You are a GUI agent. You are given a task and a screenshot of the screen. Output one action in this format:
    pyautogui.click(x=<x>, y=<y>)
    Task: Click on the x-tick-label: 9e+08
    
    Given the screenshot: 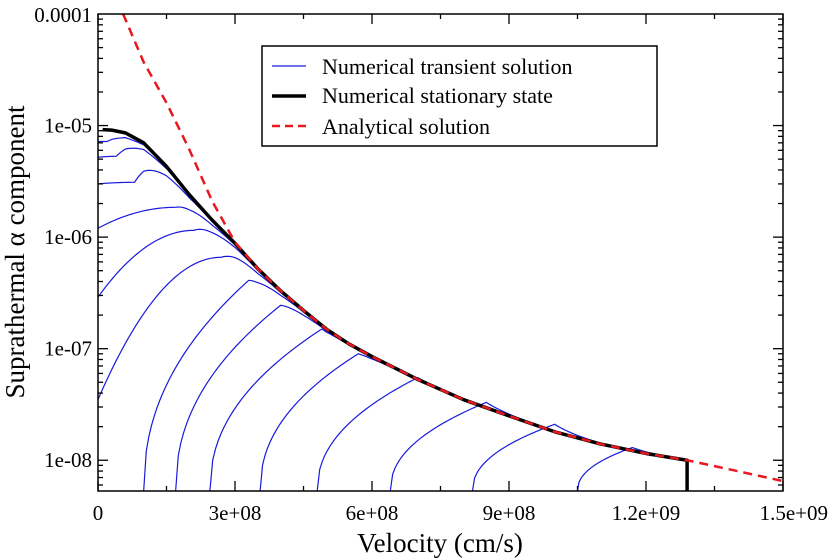 What is the action you would take?
    pyautogui.click(x=509, y=513)
    